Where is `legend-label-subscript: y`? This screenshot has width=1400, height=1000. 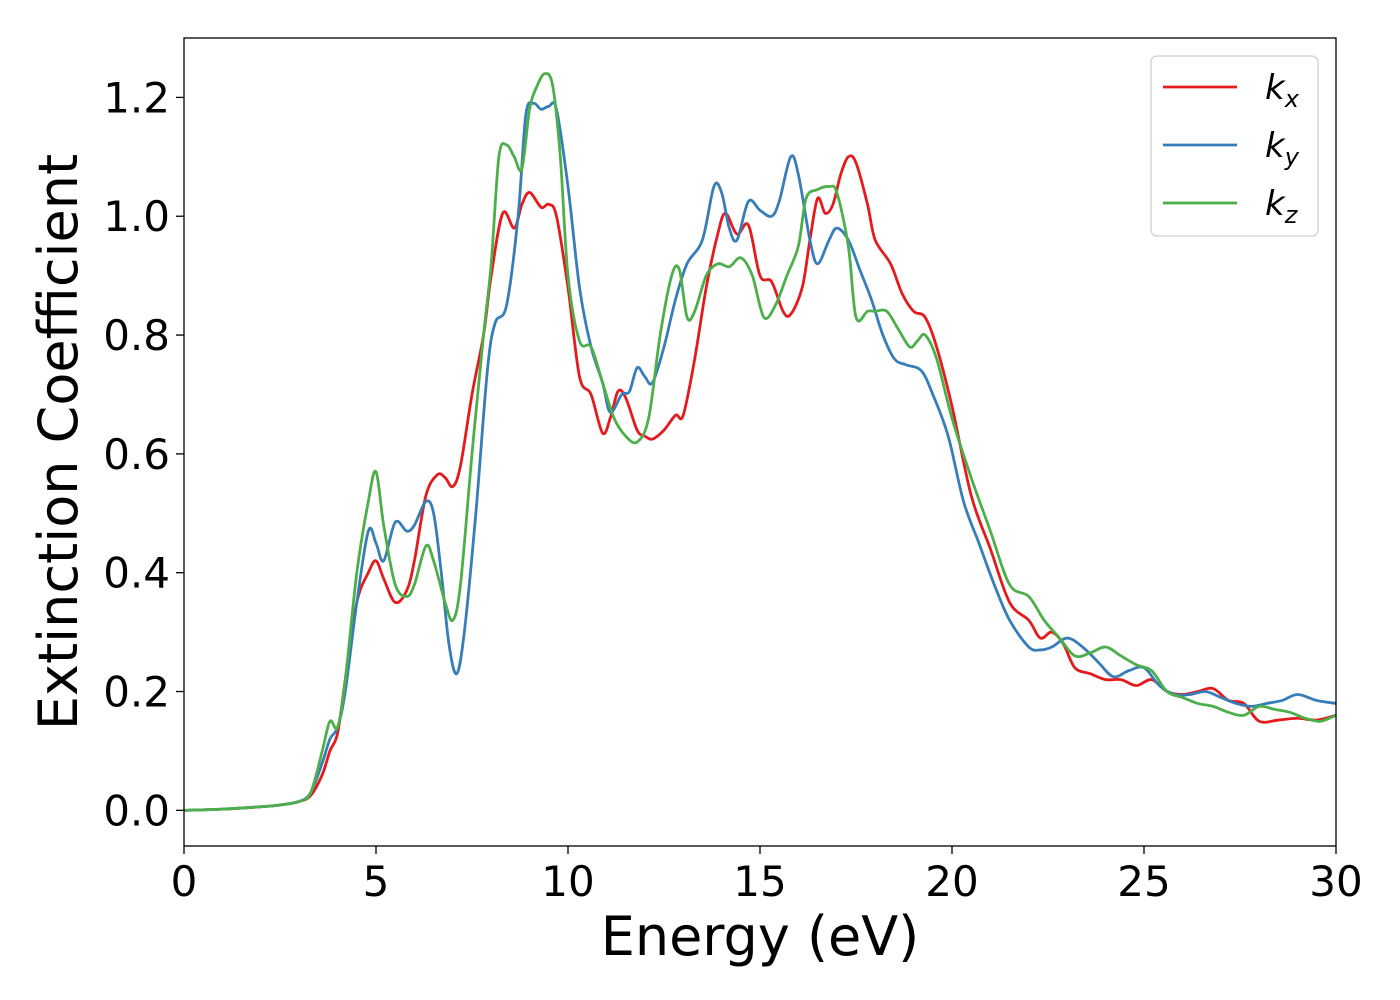 legend-label-subscript: y is located at coordinates (1292, 157).